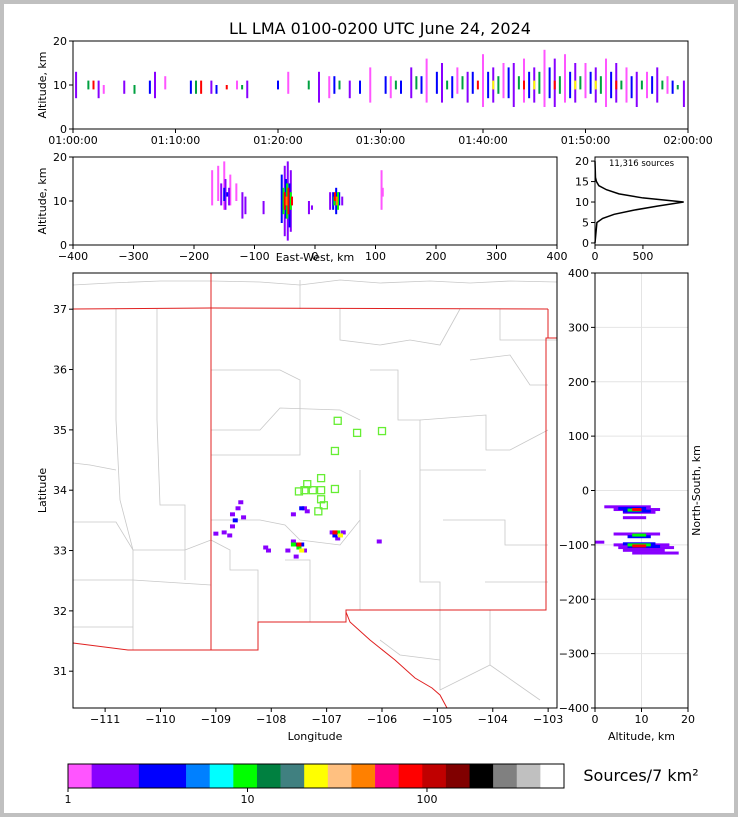 This screenshot has width=738, height=821. I want to click on x-tick-label: −400, so click(73, 256).